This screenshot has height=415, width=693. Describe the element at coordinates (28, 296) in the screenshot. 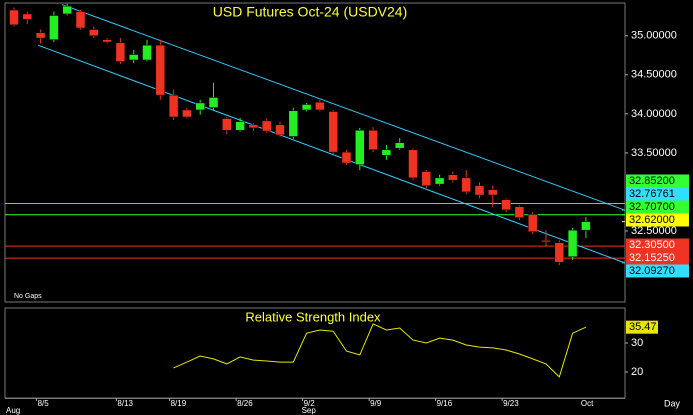

I see `annotation: No Gaps` at that location.